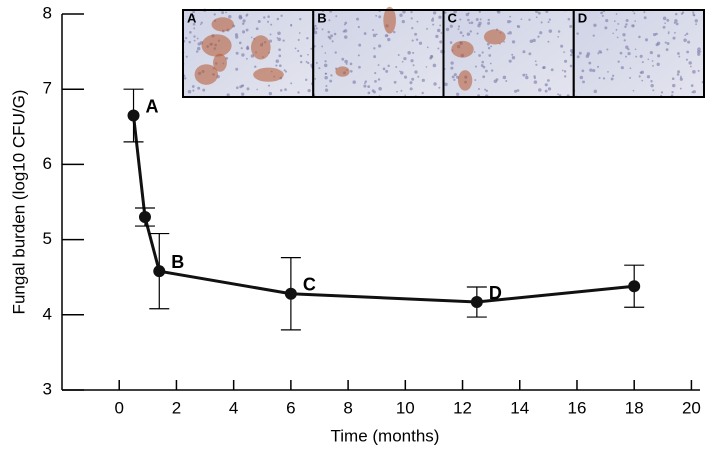 The height and width of the screenshot is (452, 714). What do you see at coordinates (385, 435) in the screenshot?
I see `x-axis-title: Time (months)` at bounding box center [385, 435].